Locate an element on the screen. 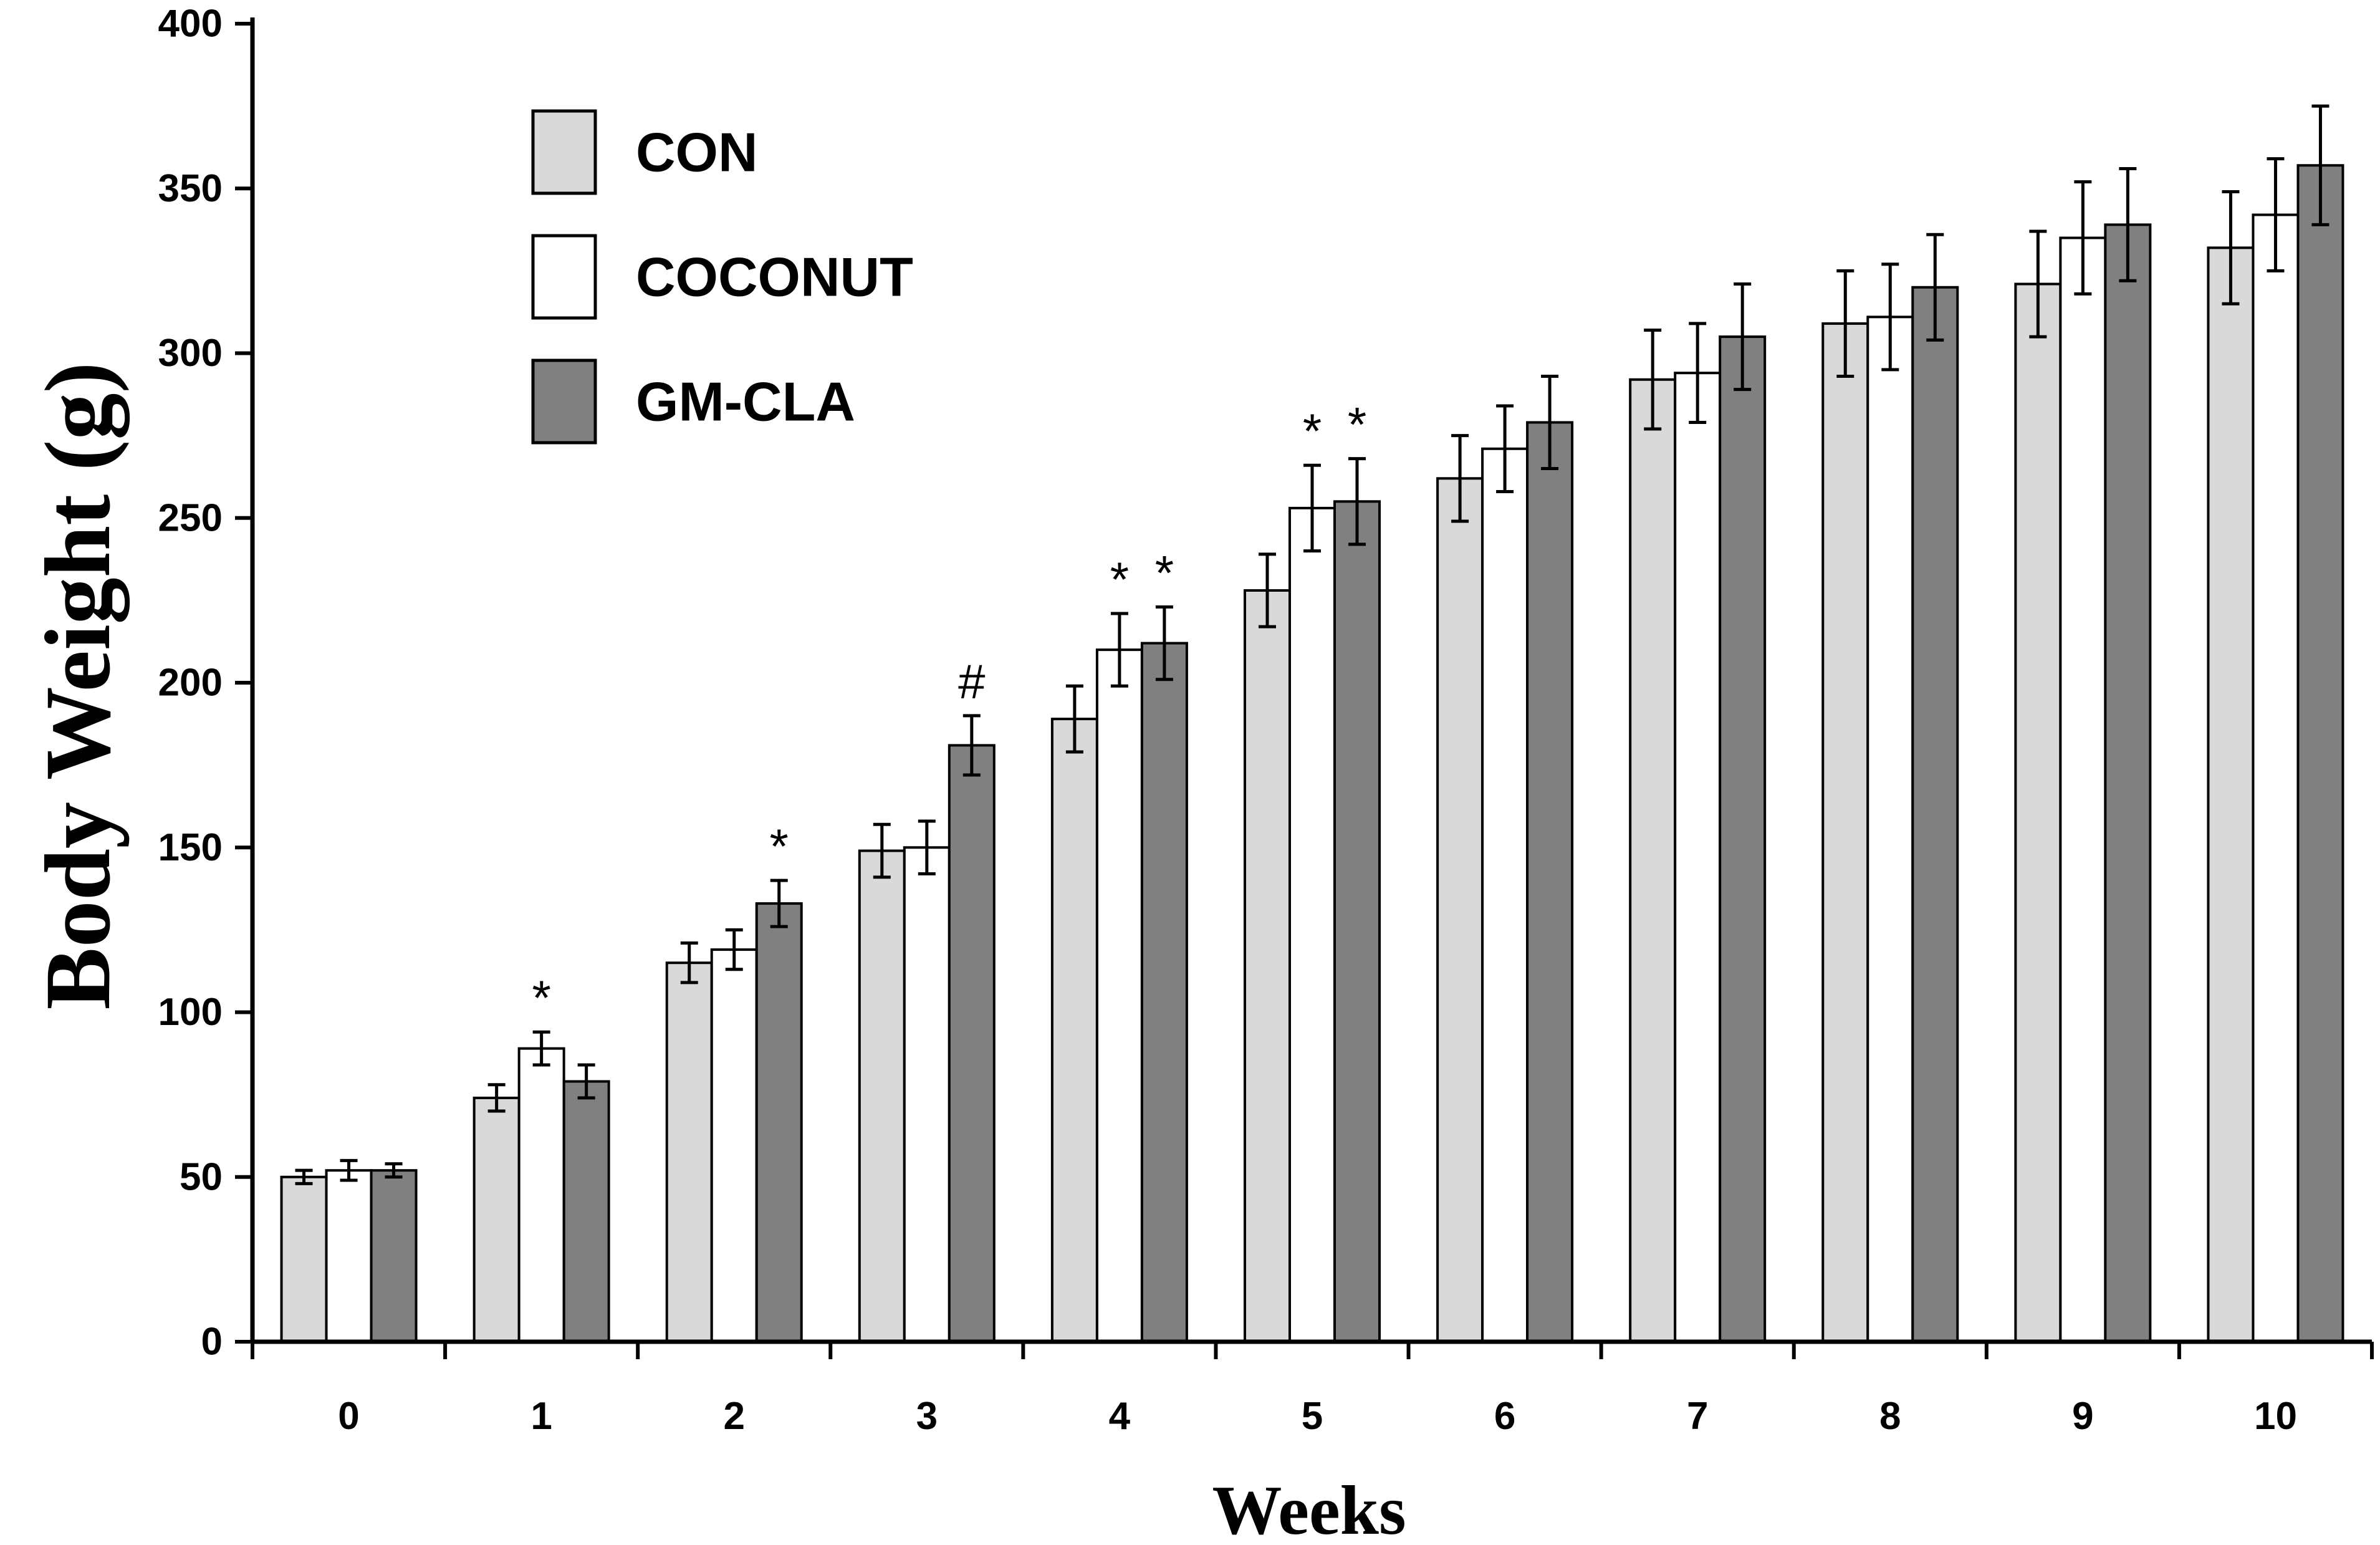 The height and width of the screenshot is (1545, 2380). x-axis-title: Weeks is located at coordinates (1309, 1508).